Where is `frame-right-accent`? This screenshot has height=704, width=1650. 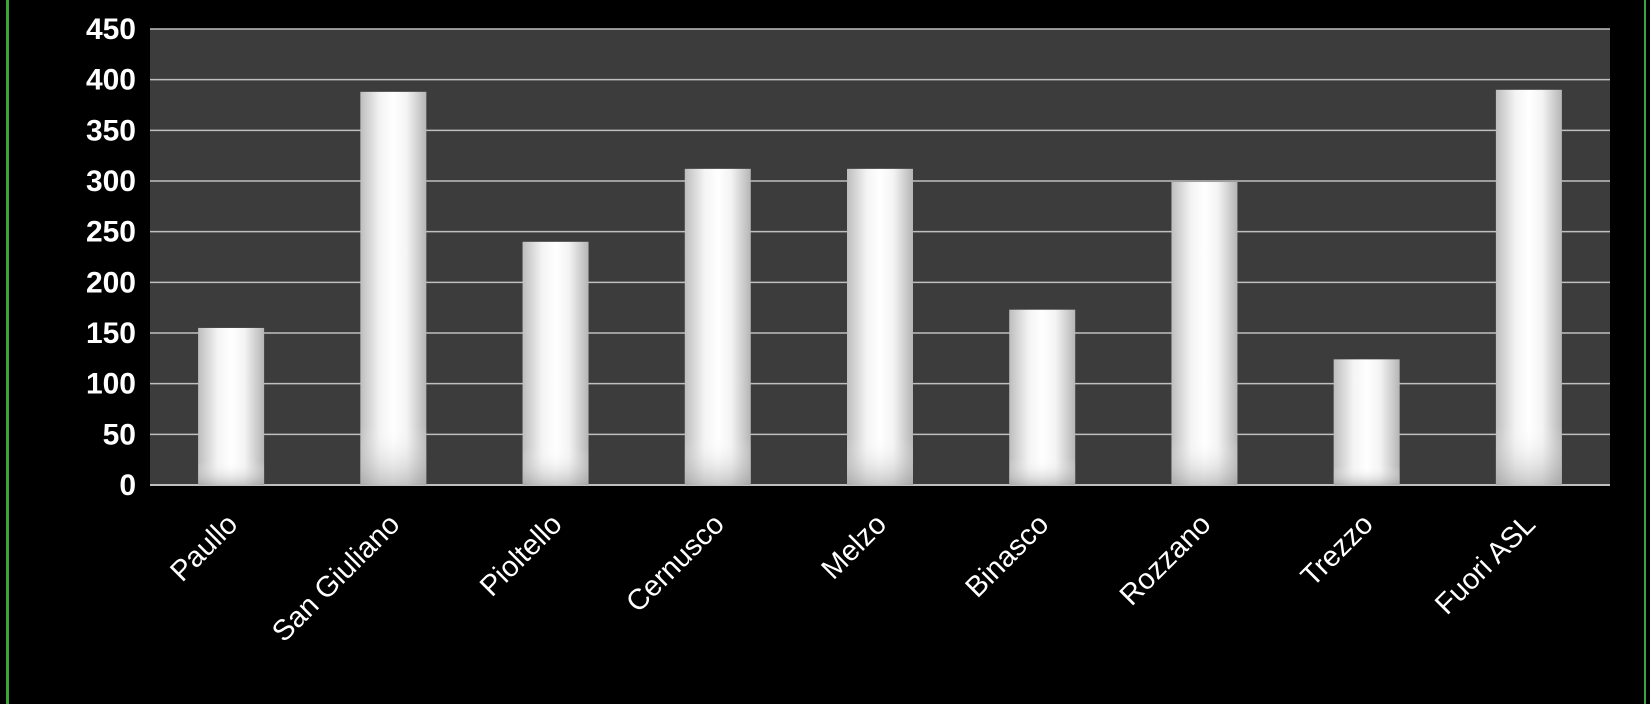 frame-right-accent is located at coordinates (1645, 352).